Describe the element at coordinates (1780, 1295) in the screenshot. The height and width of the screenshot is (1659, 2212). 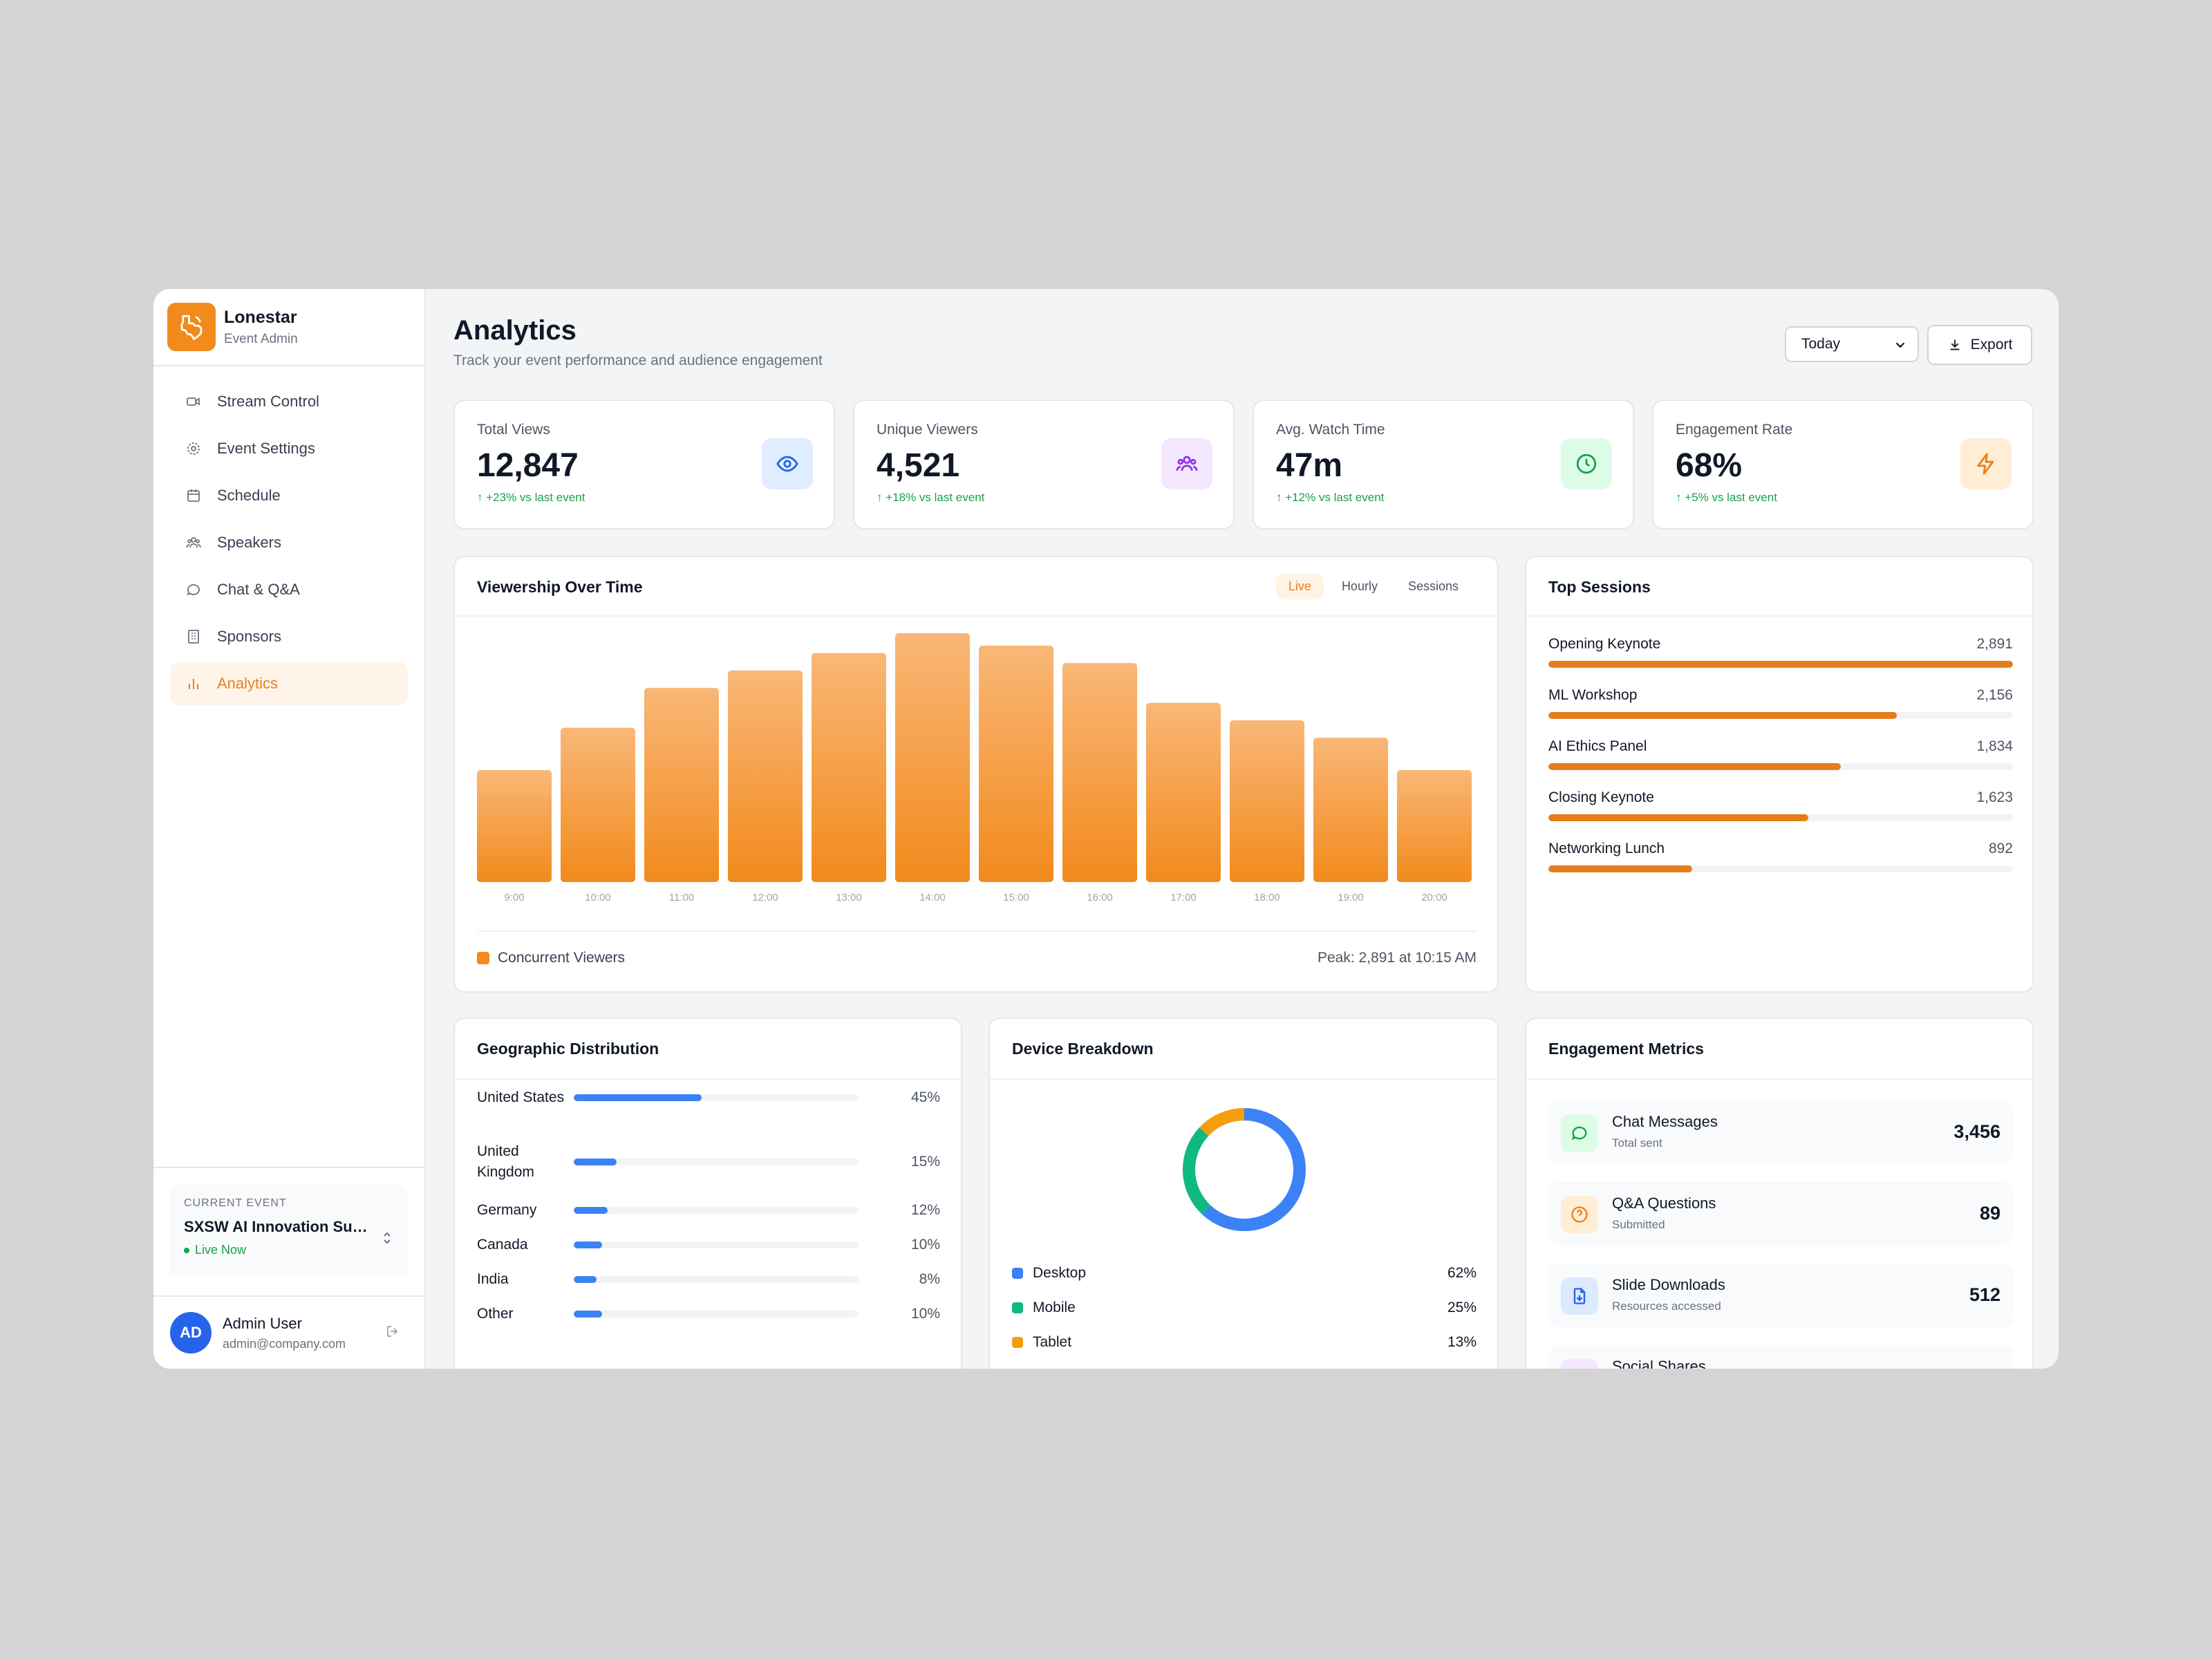
I see `engagement-item: Slide Downloads Resources accessed 512` at that location.